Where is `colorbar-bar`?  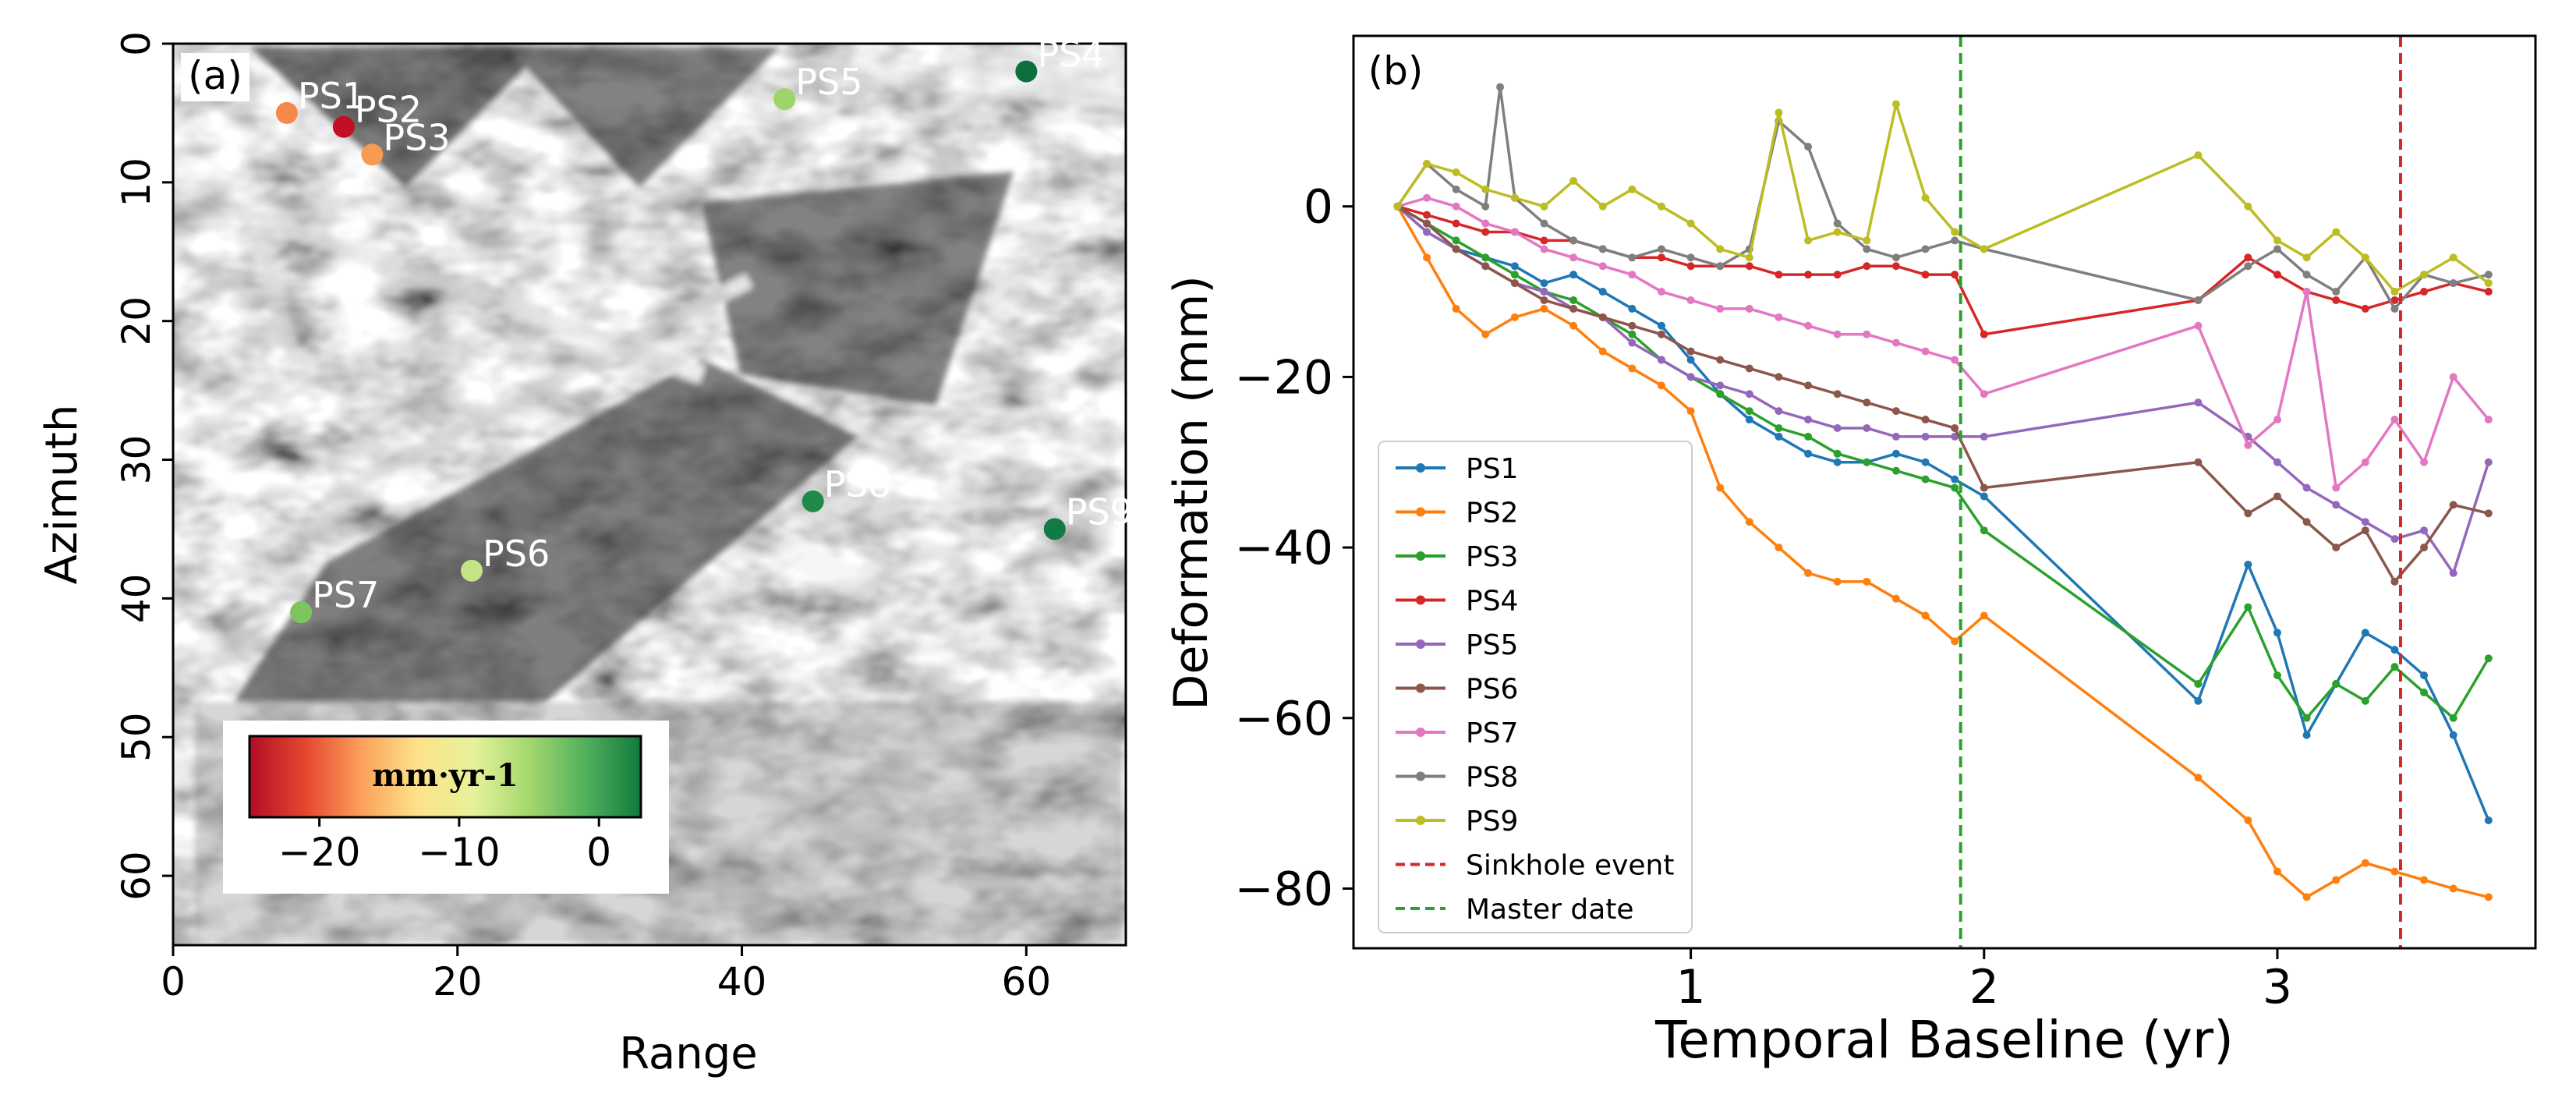
colorbar-bar is located at coordinates (445, 777).